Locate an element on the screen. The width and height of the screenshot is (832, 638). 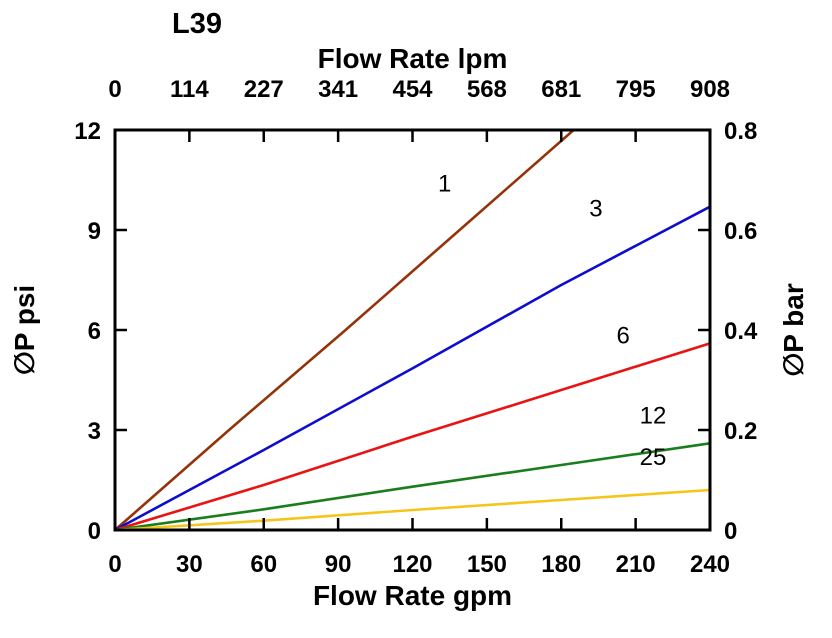
right-tick-label: 0.2 is located at coordinates (740, 431).